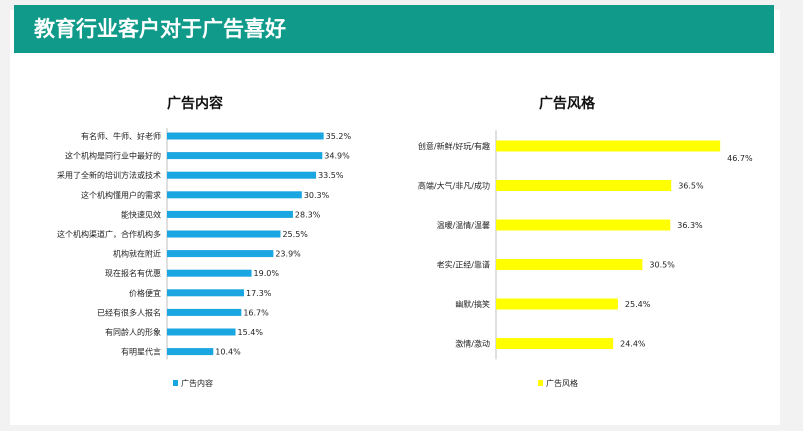 This screenshot has width=803, height=431. What do you see at coordinates (137, 254) in the screenshot?
I see `category-label: 机构就在附近` at bounding box center [137, 254].